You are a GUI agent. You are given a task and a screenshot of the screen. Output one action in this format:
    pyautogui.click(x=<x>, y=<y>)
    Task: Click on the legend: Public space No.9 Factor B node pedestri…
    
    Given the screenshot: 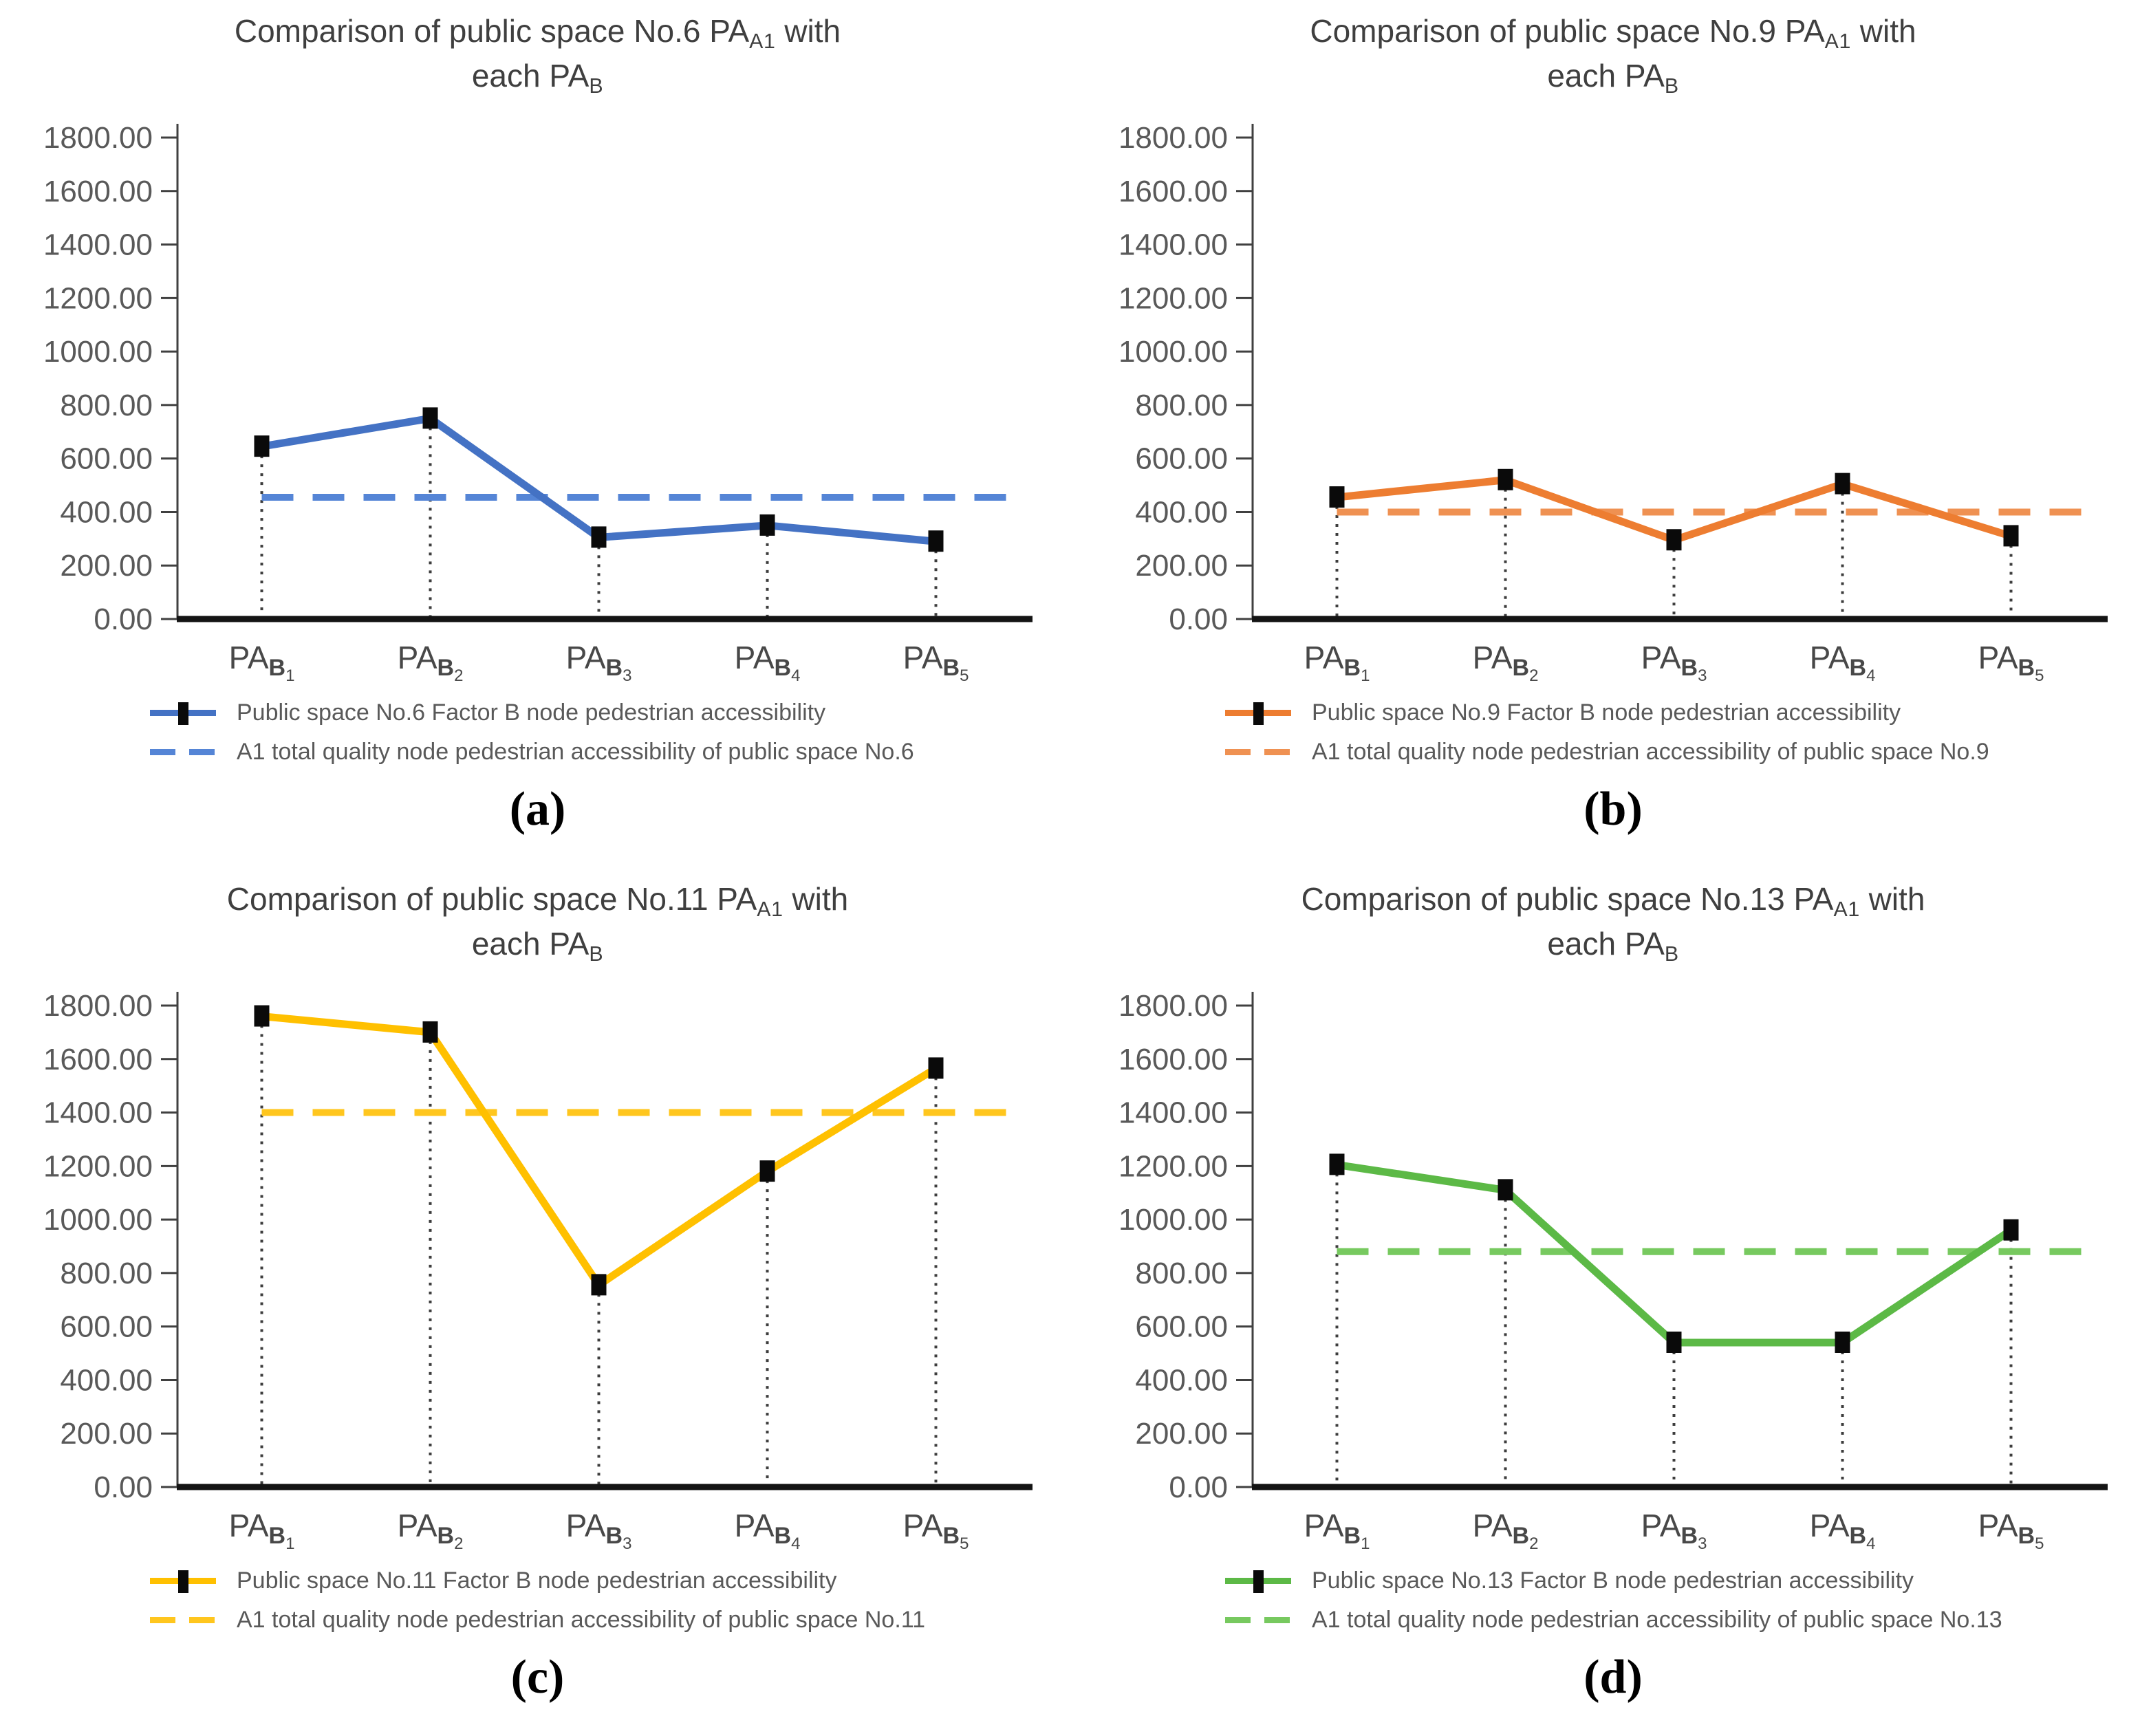 What is the action you would take?
    pyautogui.click(x=1688, y=732)
    